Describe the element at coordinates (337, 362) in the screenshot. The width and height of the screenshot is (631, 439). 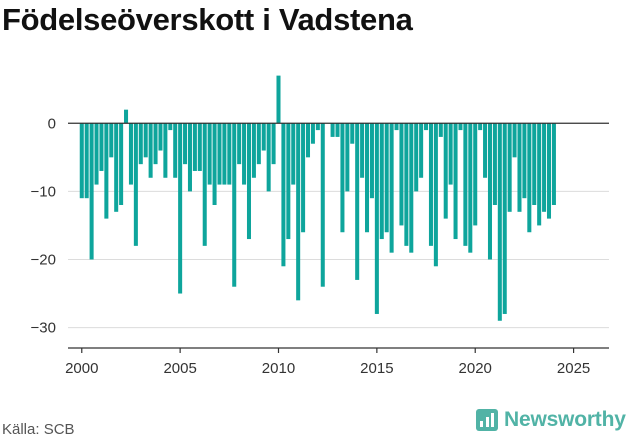
I see `x-axis: 2000 2005 2010 2015 2020 2025` at that location.